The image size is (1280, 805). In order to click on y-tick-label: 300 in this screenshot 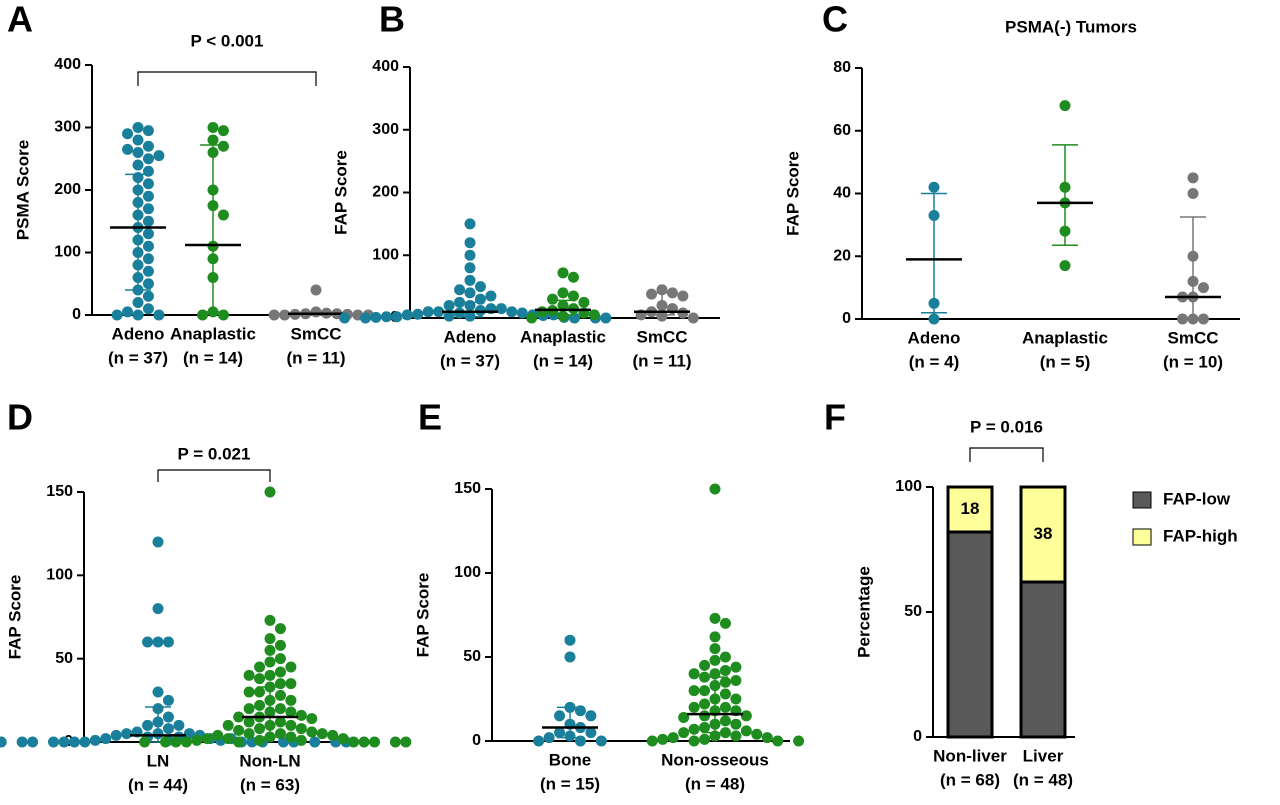, I will do `click(67, 127)`.